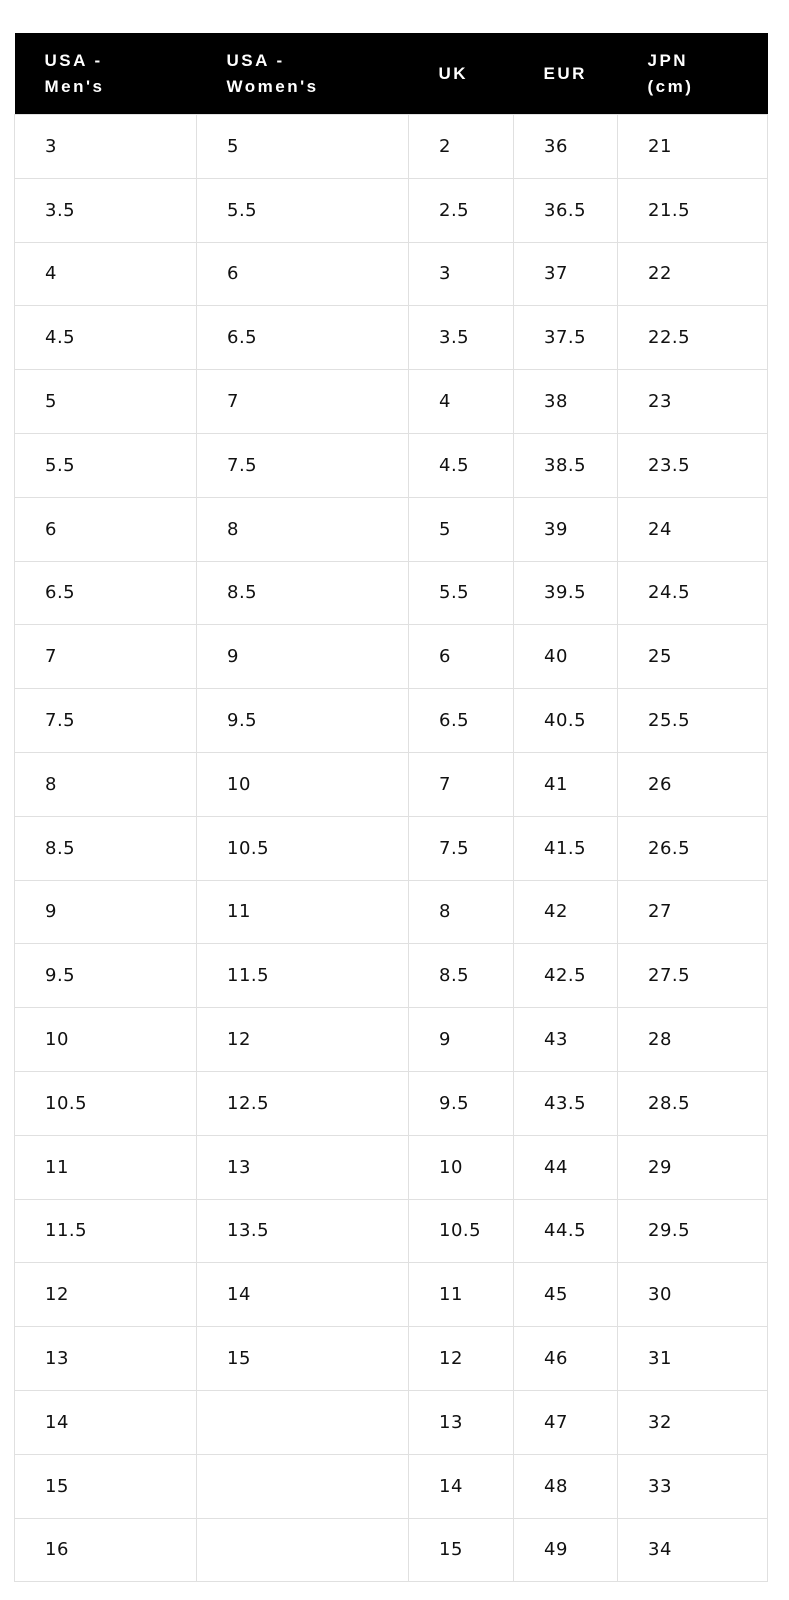 Image resolution: width=789 pixels, height=1600 pixels. What do you see at coordinates (692, 912) in the screenshot?
I see `table-cell: 27` at bounding box center [692, 912].